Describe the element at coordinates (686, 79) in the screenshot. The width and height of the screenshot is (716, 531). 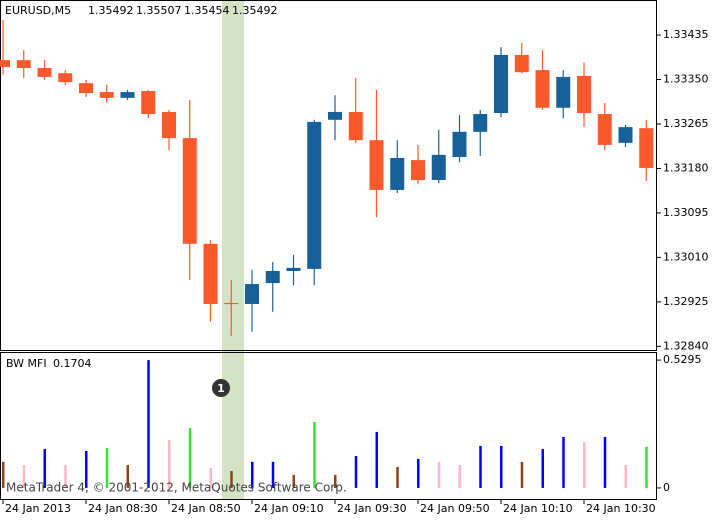
I see `y-tick-label: 1.33350` at that location.